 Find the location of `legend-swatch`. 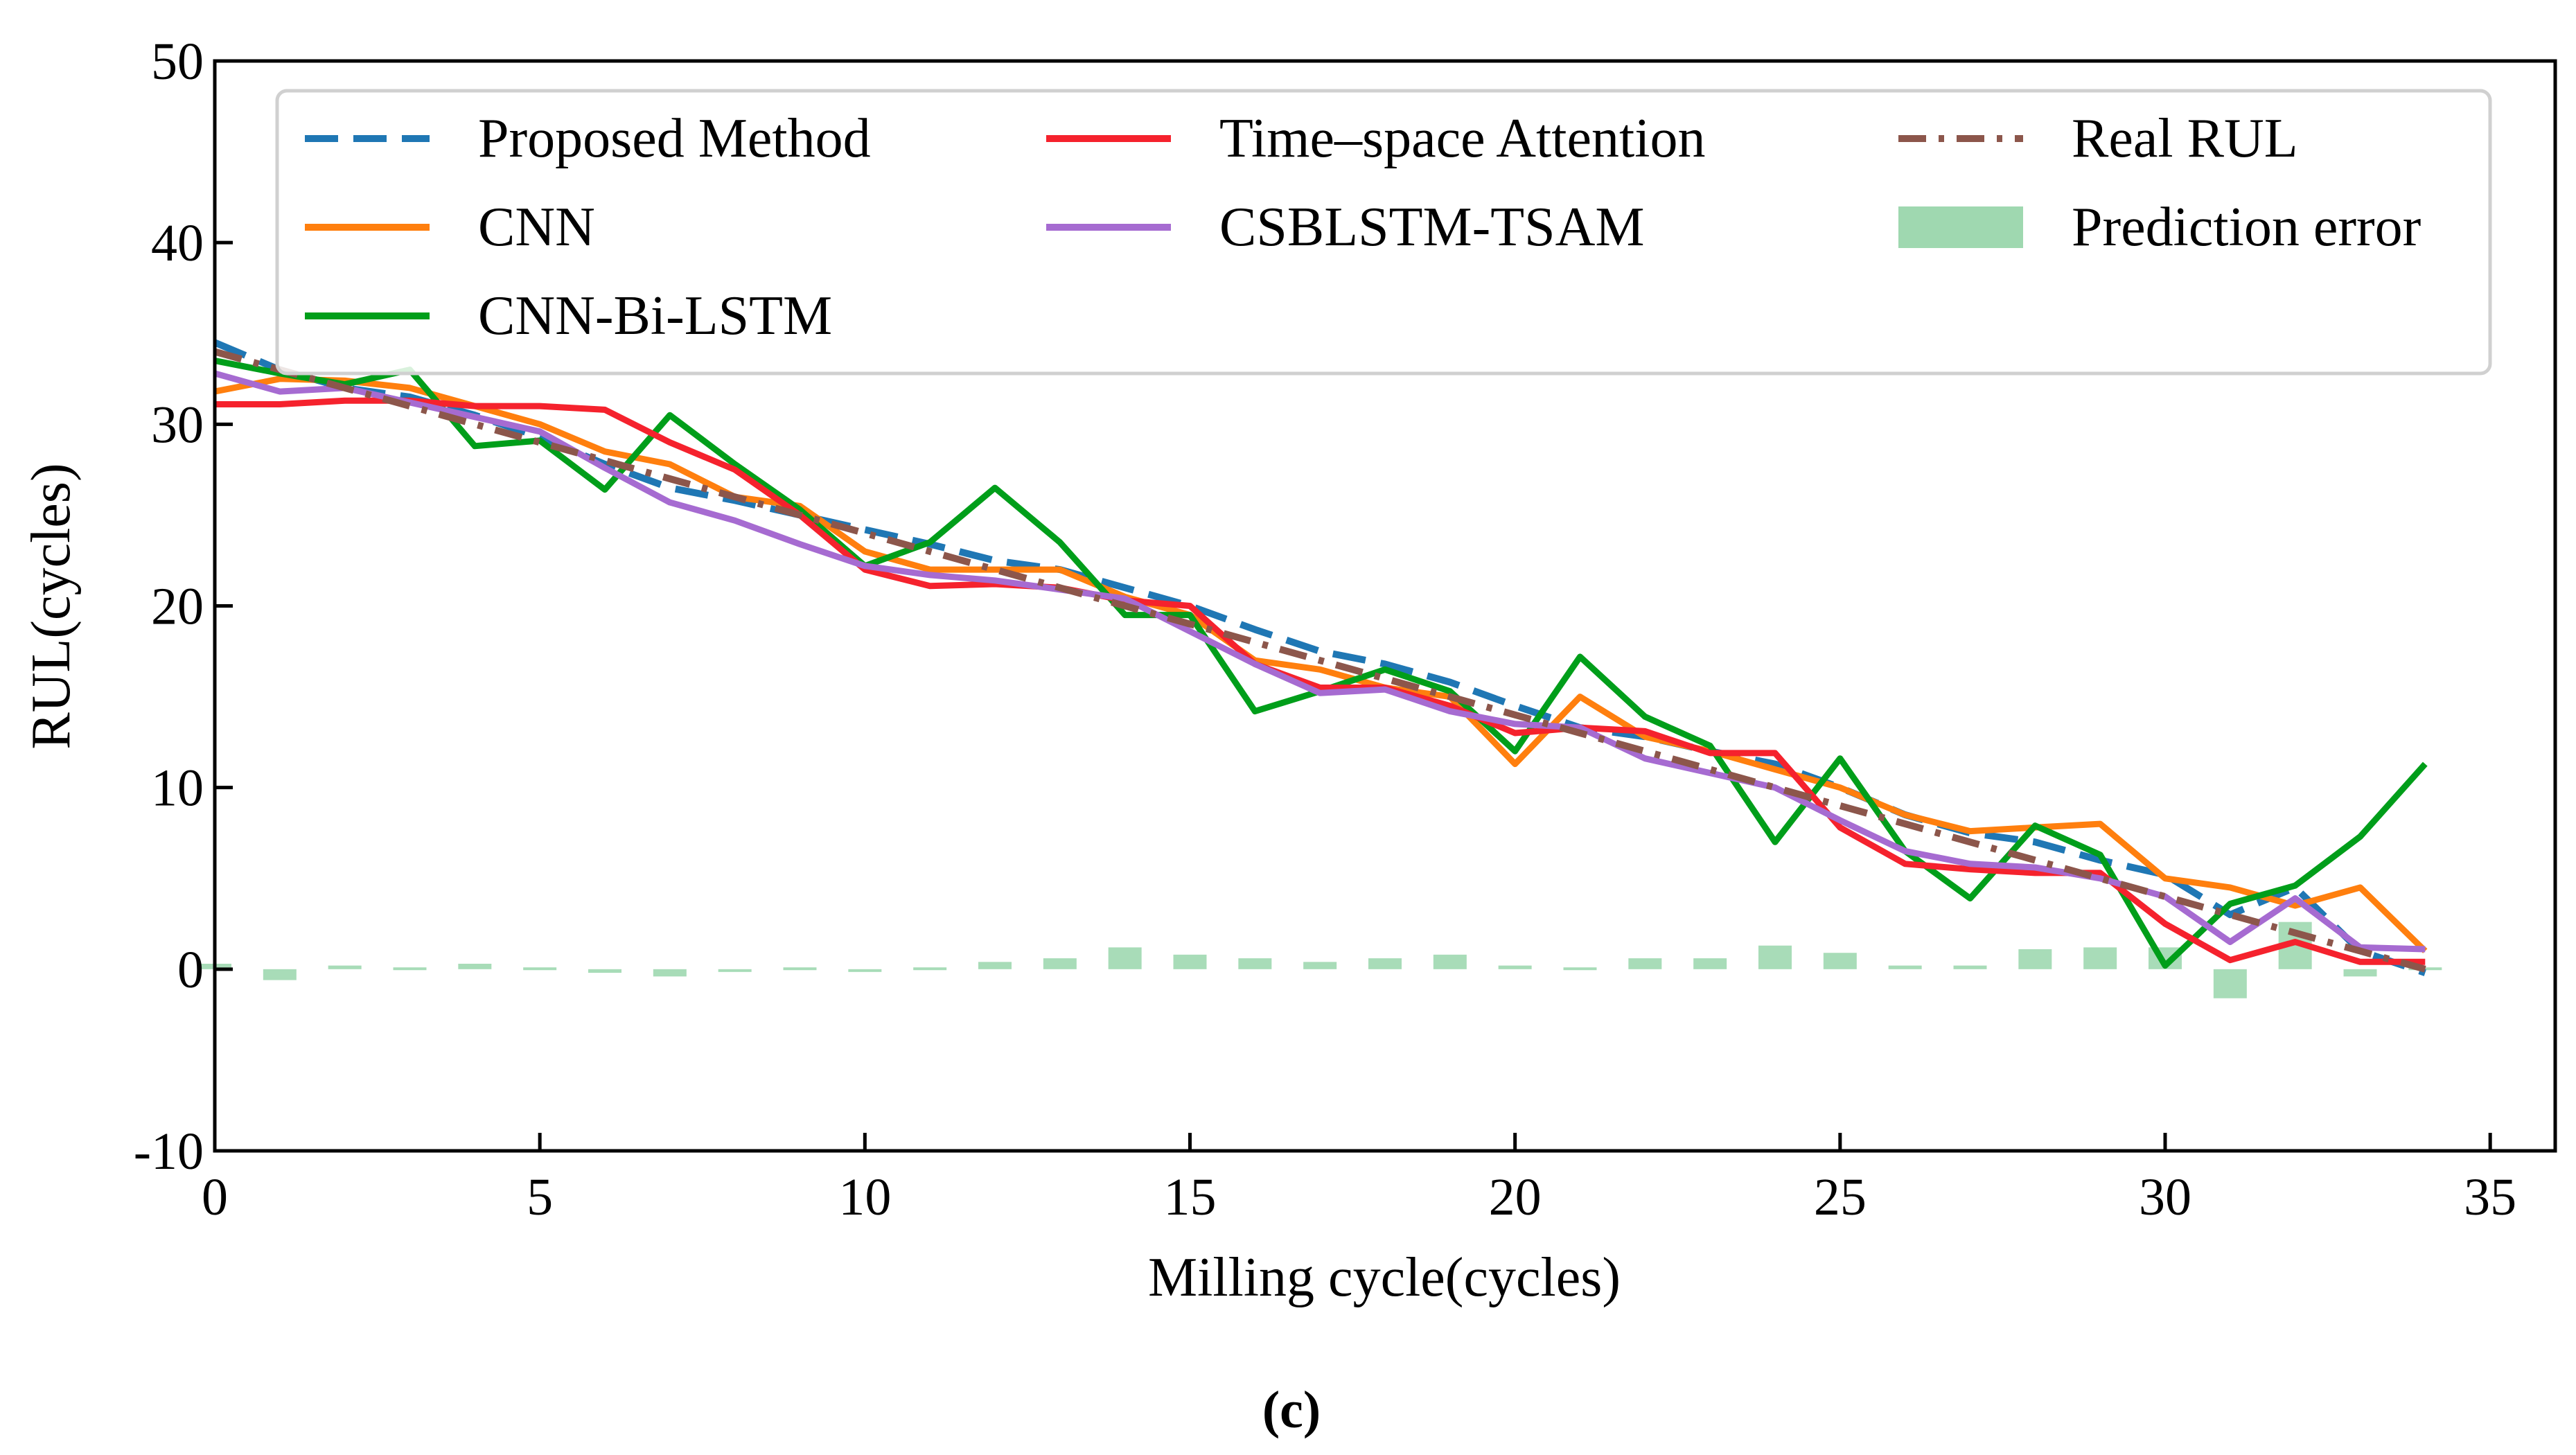

legend-swatch is located at coordinates (1961, 227).